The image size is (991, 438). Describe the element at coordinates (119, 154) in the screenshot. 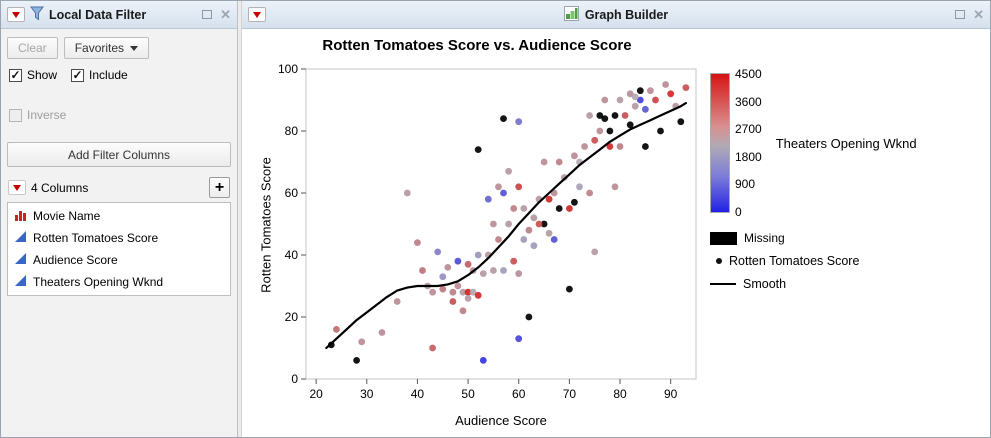

I see `add-filter-columns-button: Add Filter Columns` at that location.